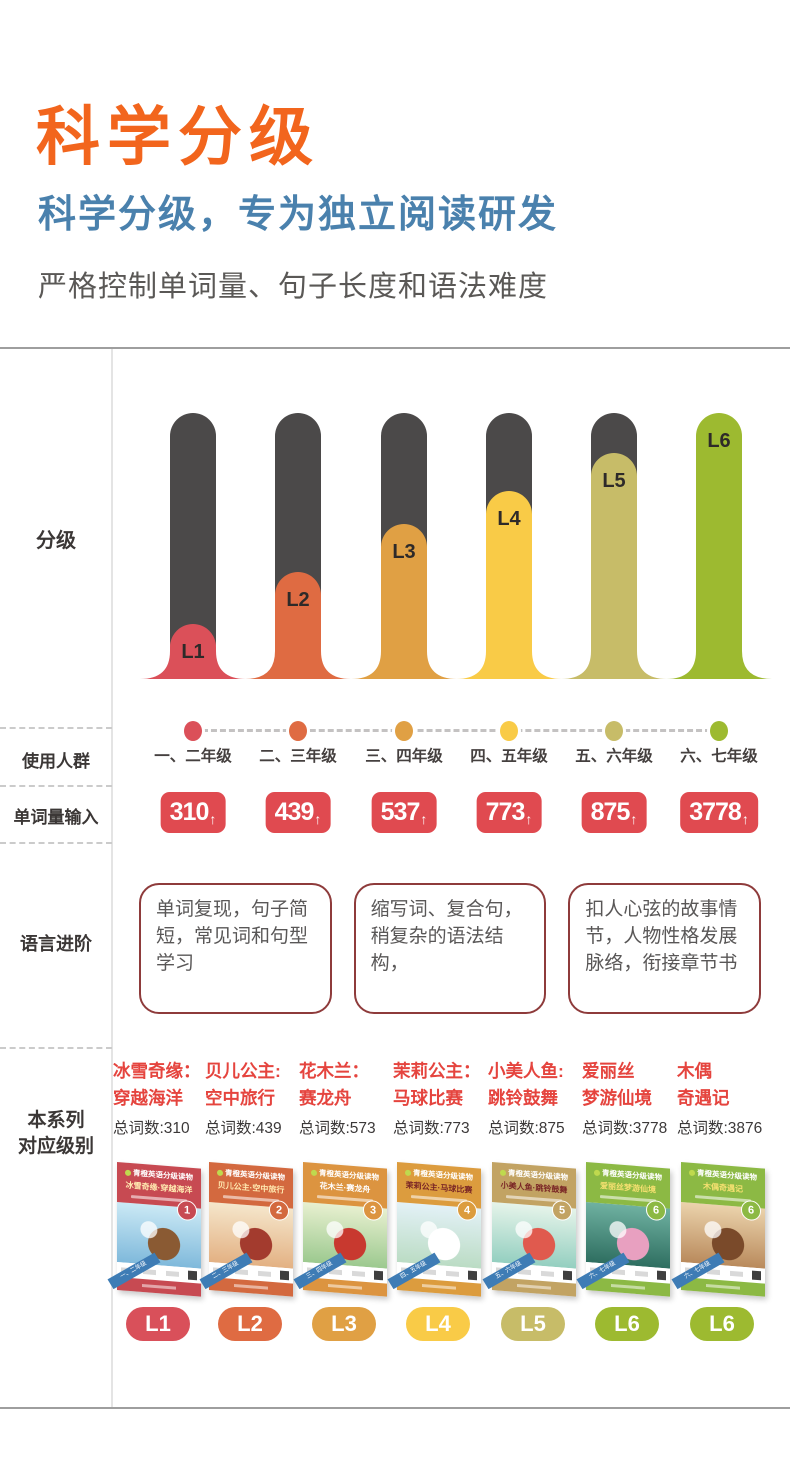  Describe the element at coordinates (56, 761) in the screenshot. I see `row-label-audience: 使用人群` at that location.